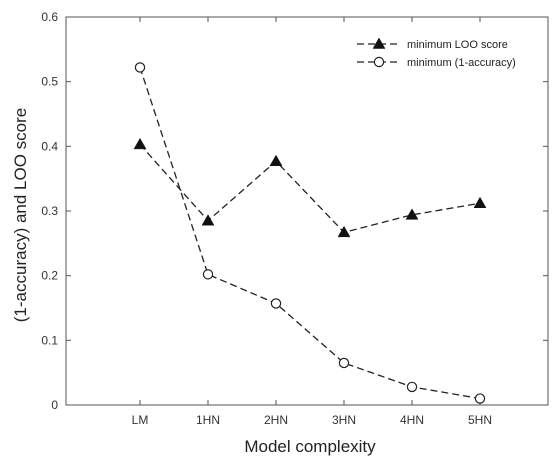 This screenshot has height=461, width=557. What do you see at coordinates (480, 420) in the screenshot?
I see `x-tick-label: 5HN` at bounding box center [480, 420].